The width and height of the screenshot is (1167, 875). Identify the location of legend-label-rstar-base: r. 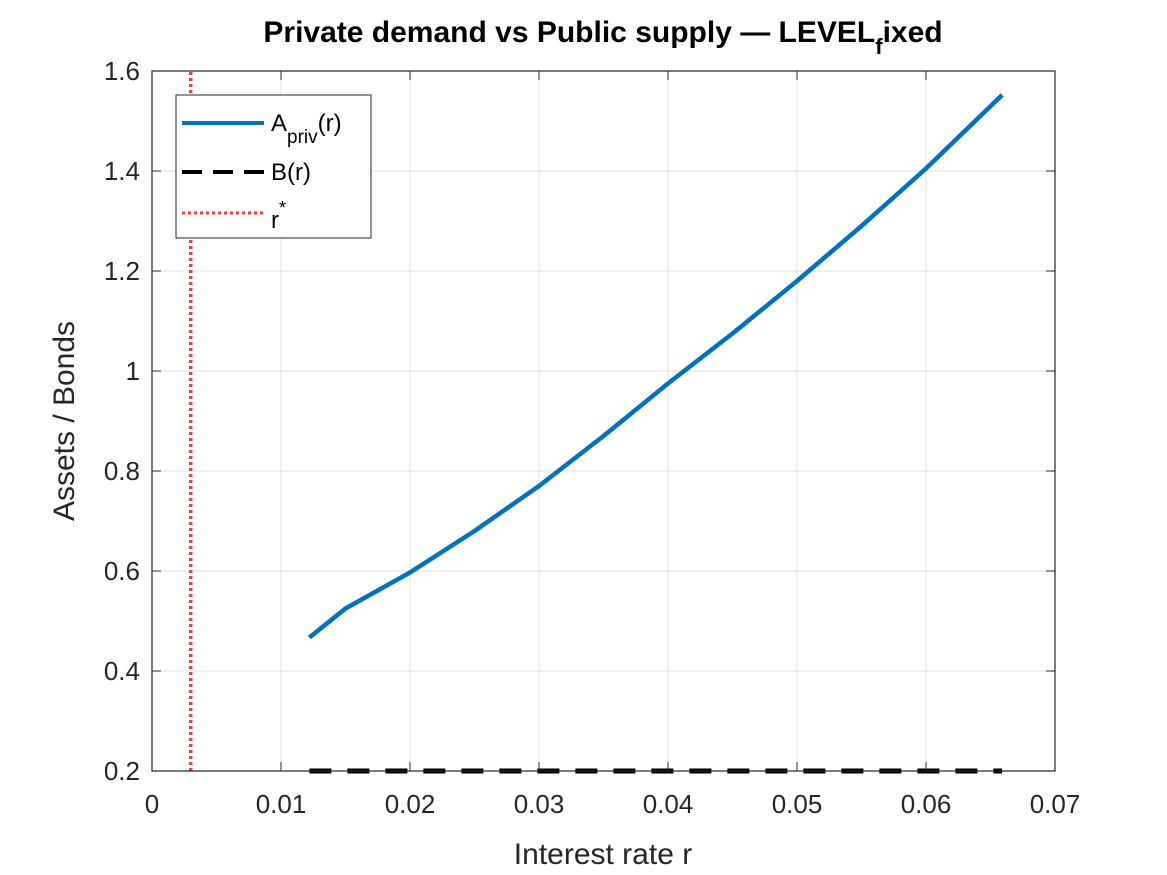
(275, 220).